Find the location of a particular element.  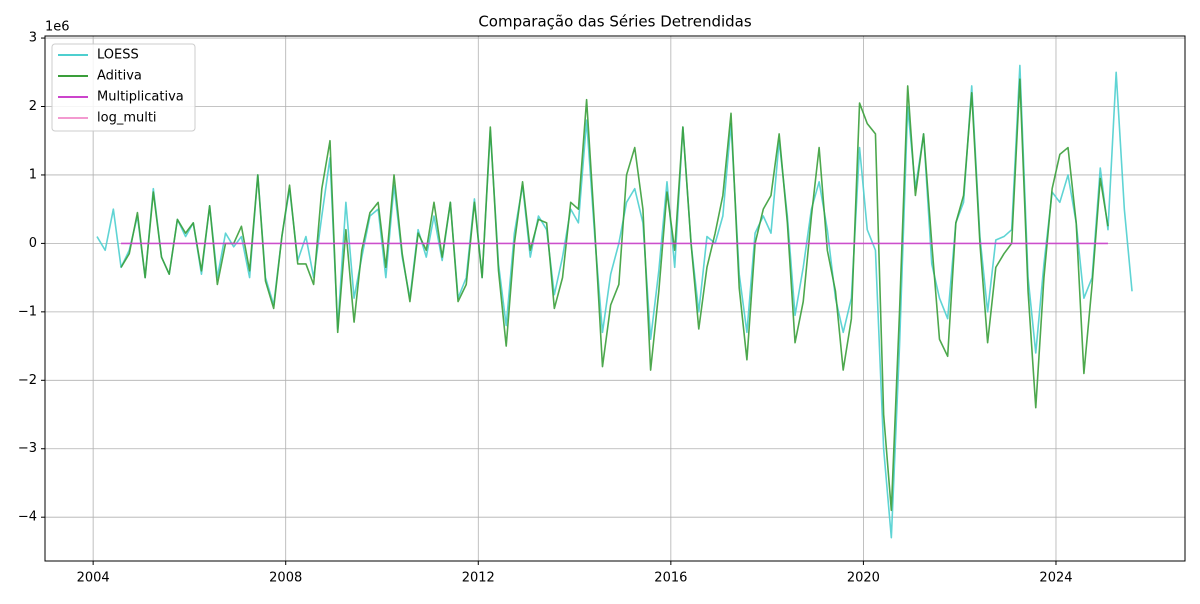

x-tick-label: 2004 is located at coordinates (93, 578).